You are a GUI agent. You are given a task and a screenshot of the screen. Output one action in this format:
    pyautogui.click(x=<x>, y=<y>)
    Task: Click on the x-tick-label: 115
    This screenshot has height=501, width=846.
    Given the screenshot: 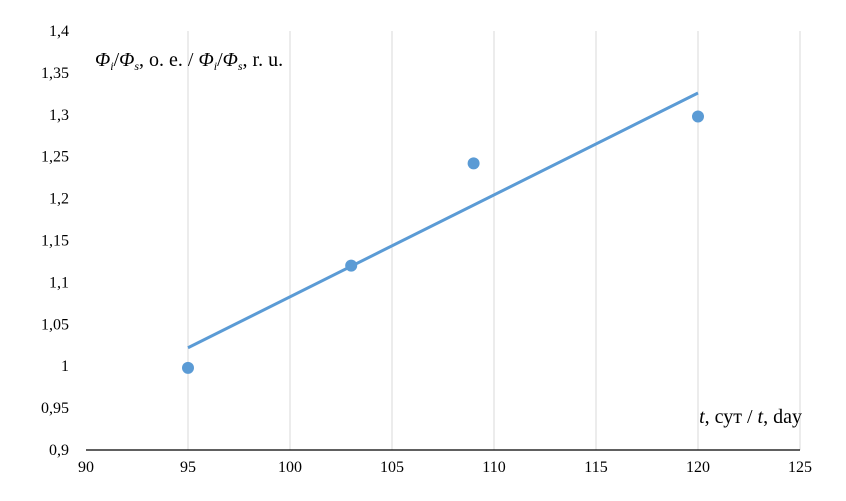 What is the action you would take?
    pyautogui.click(x=595, y=467)
    